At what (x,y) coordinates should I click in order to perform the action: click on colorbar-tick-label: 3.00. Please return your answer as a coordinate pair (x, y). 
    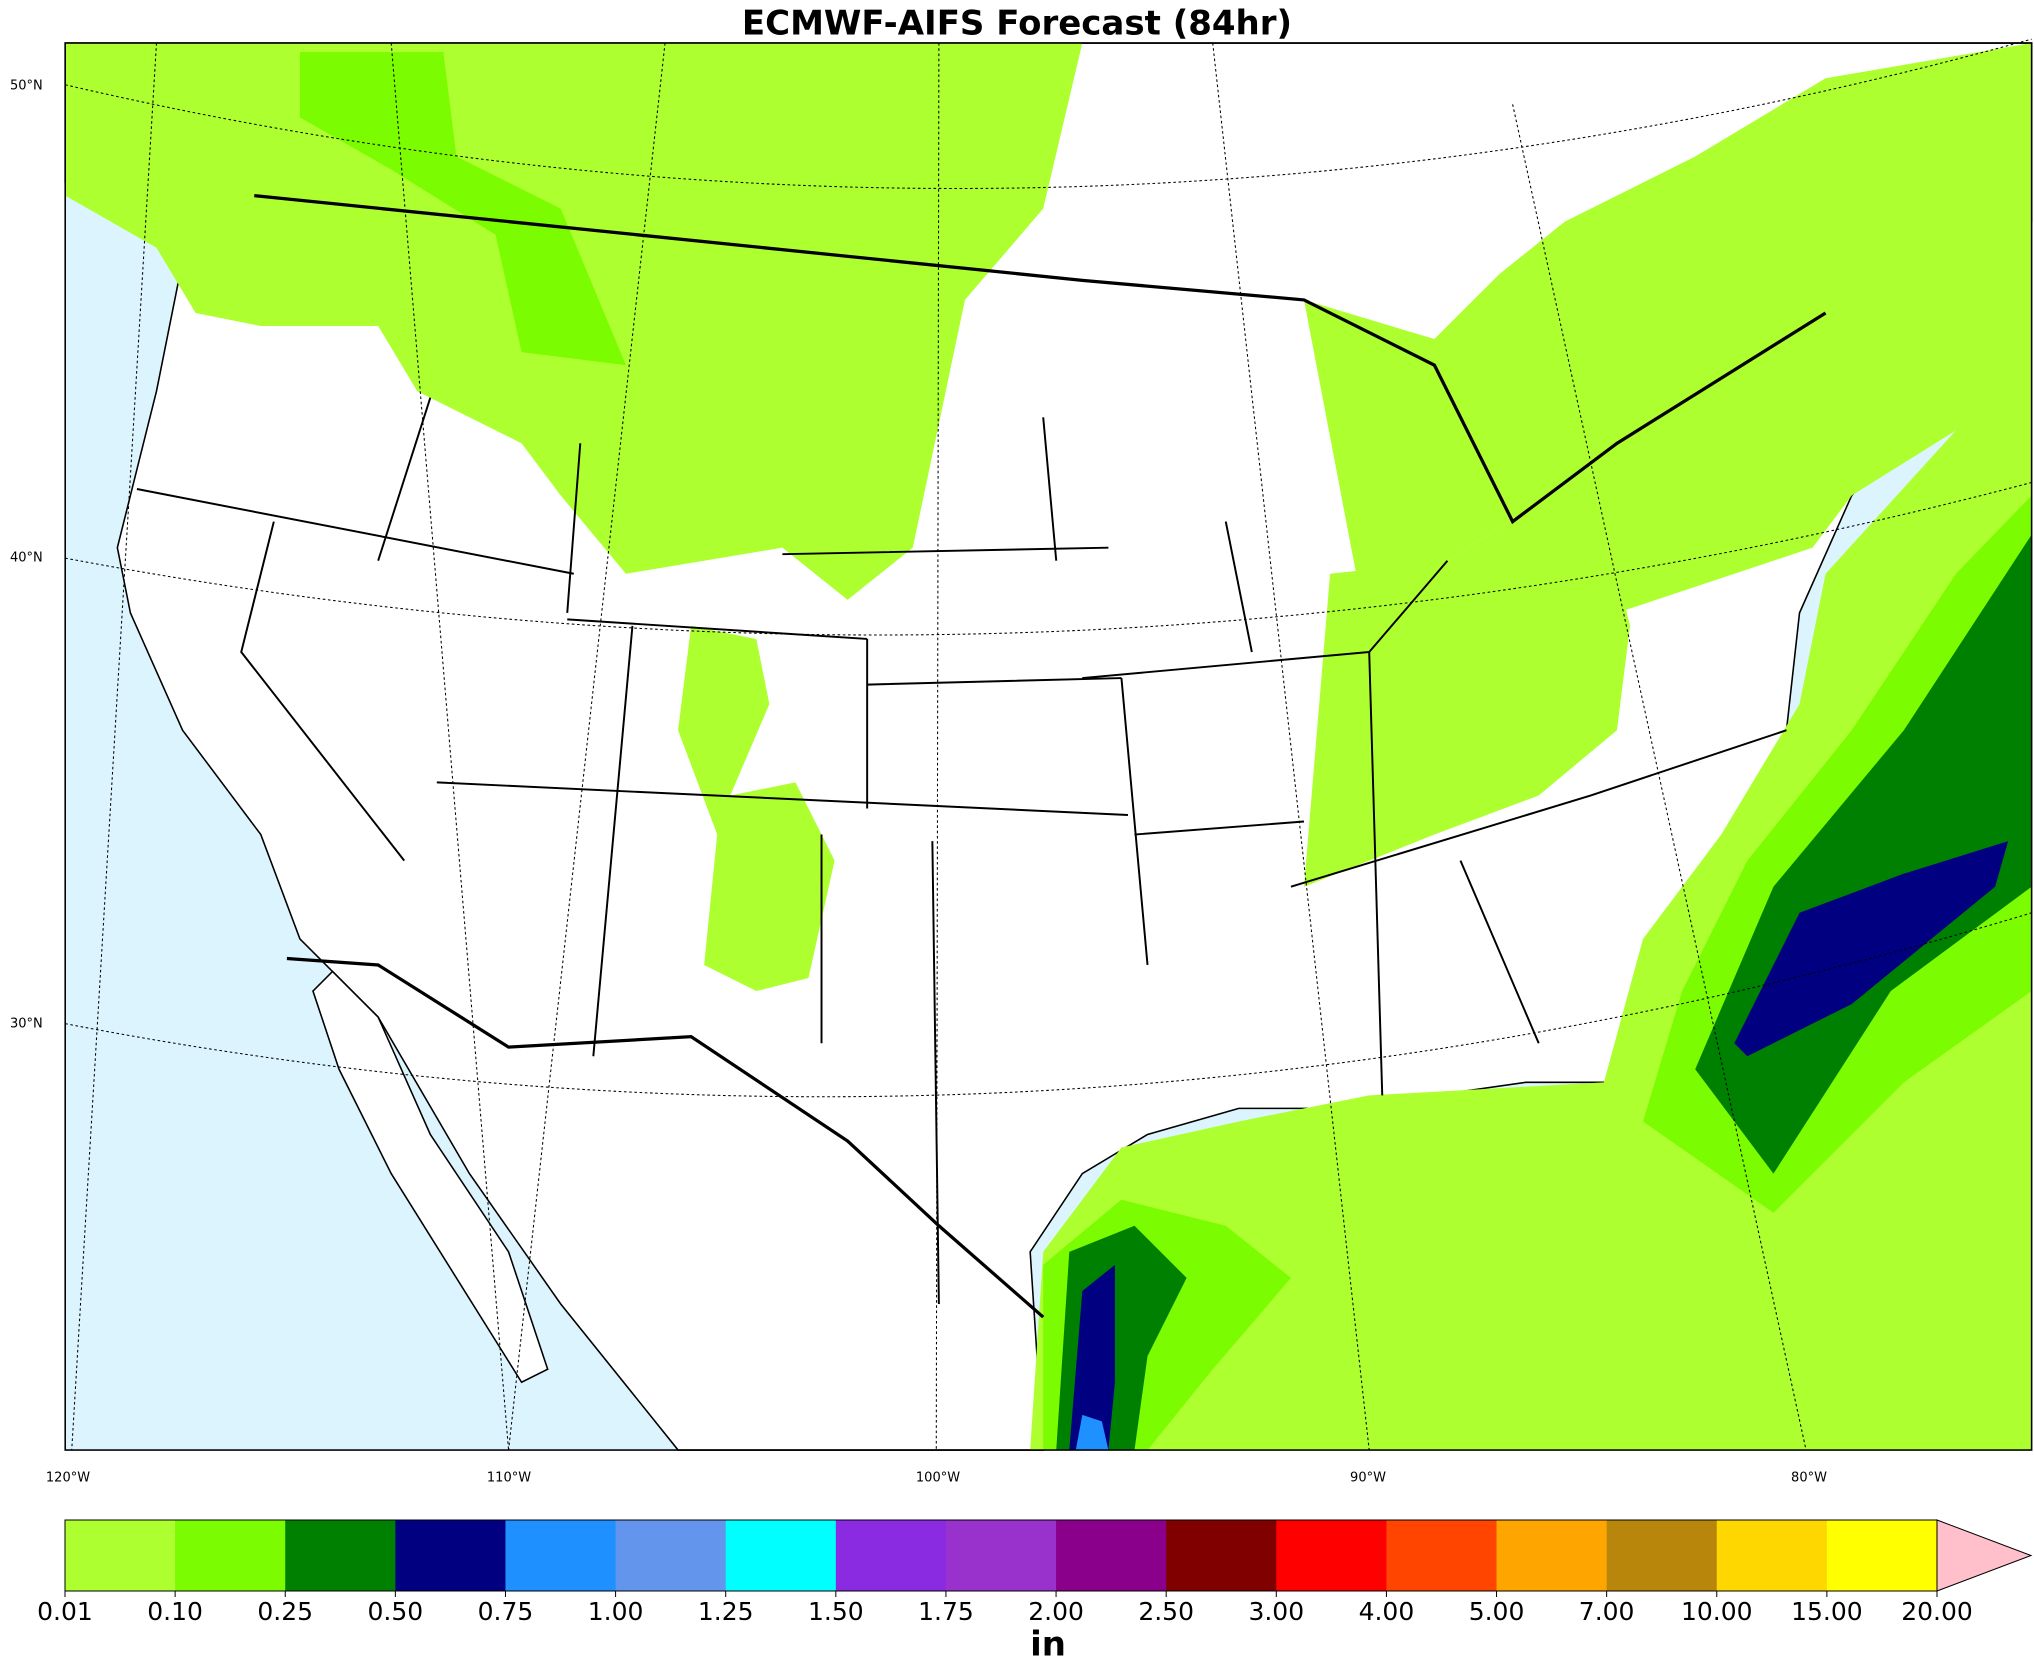
    Looking at the image, I should click on (1276, 1611).